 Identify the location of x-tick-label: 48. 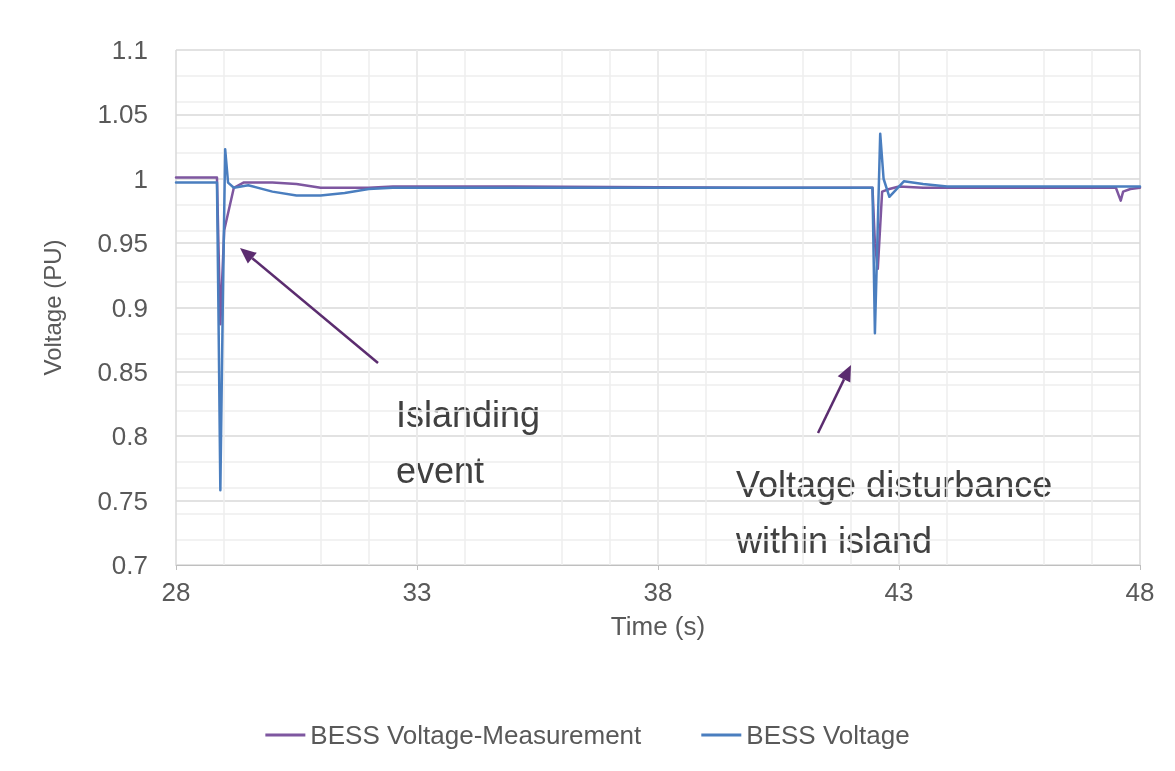
(1140, 592).